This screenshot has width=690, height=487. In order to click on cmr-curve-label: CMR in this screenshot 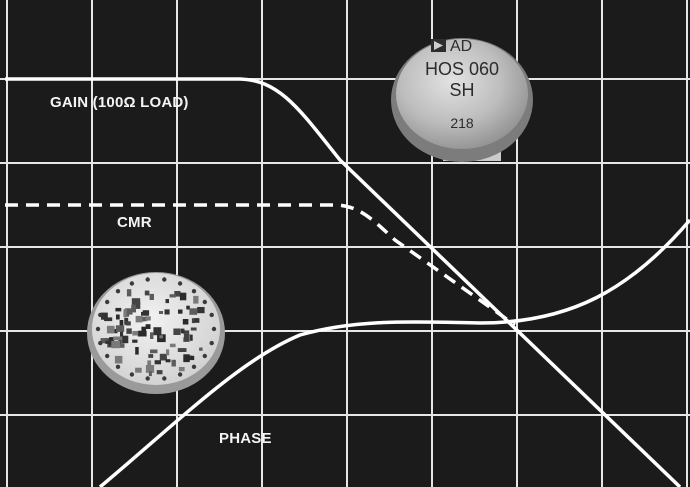, I will do `click(134, 222)`.